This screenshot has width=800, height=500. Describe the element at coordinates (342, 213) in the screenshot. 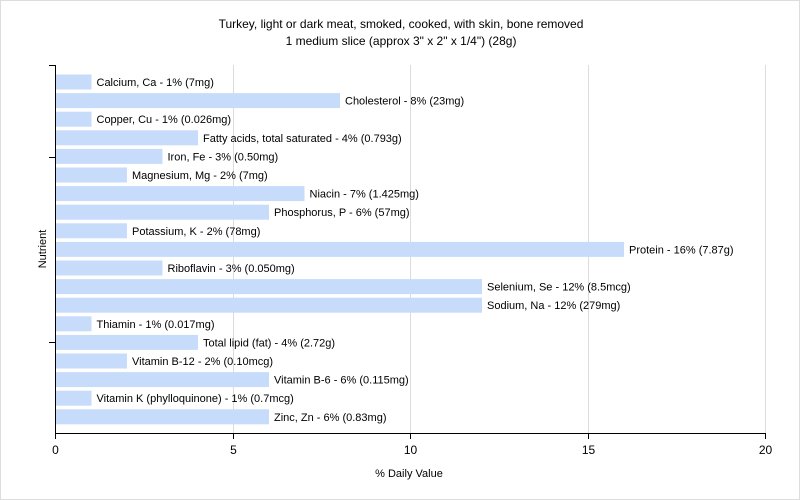

I see `bar-label-7: Phosphorus, P - 6% (57mg)` at that location.